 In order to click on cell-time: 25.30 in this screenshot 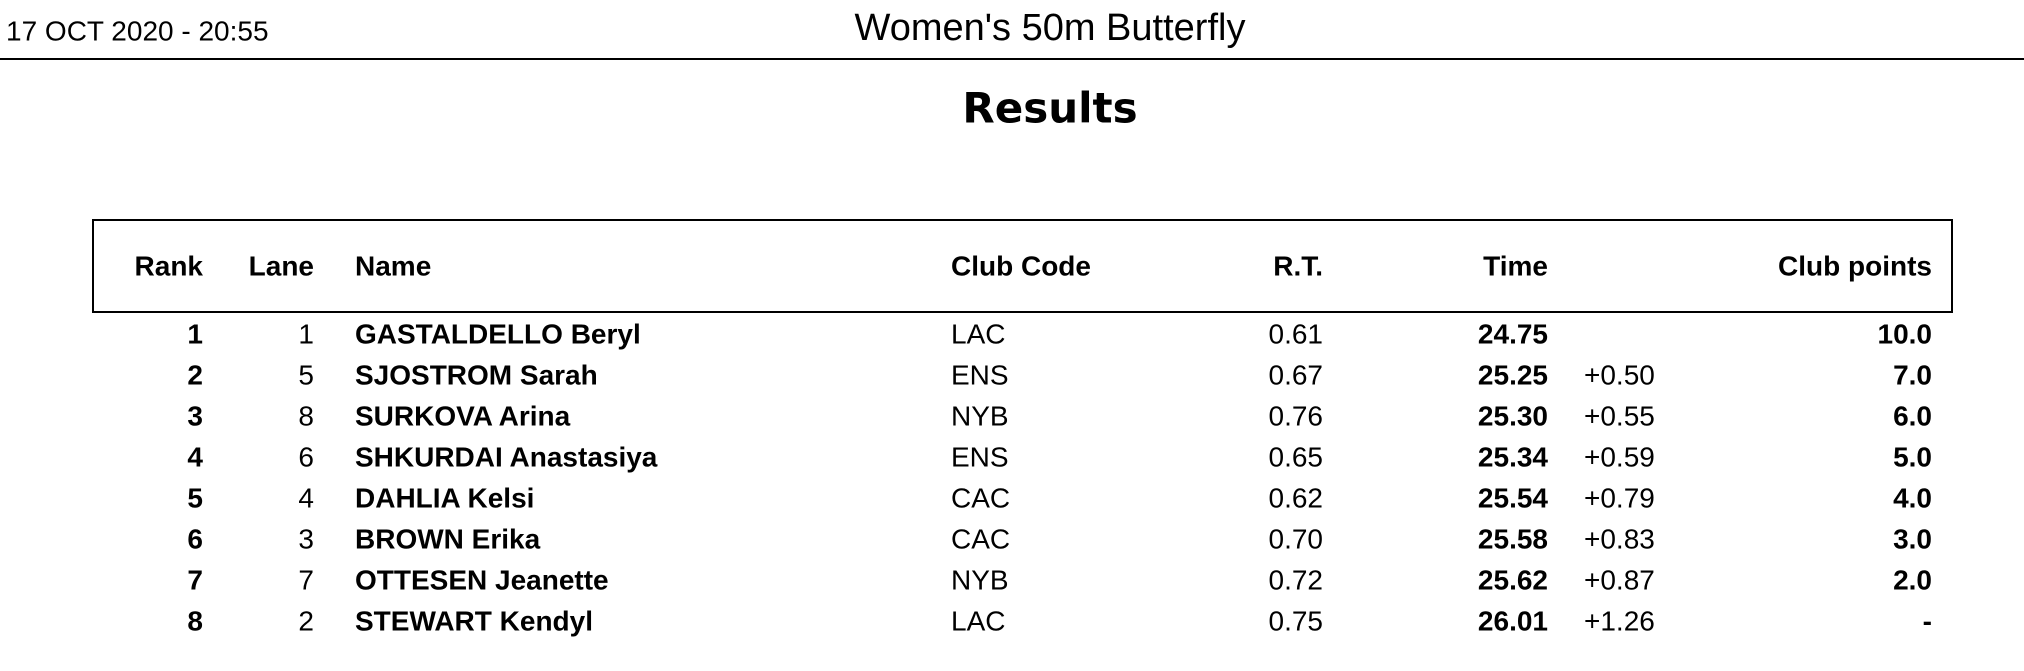, I will do `click(1513, 415)`.